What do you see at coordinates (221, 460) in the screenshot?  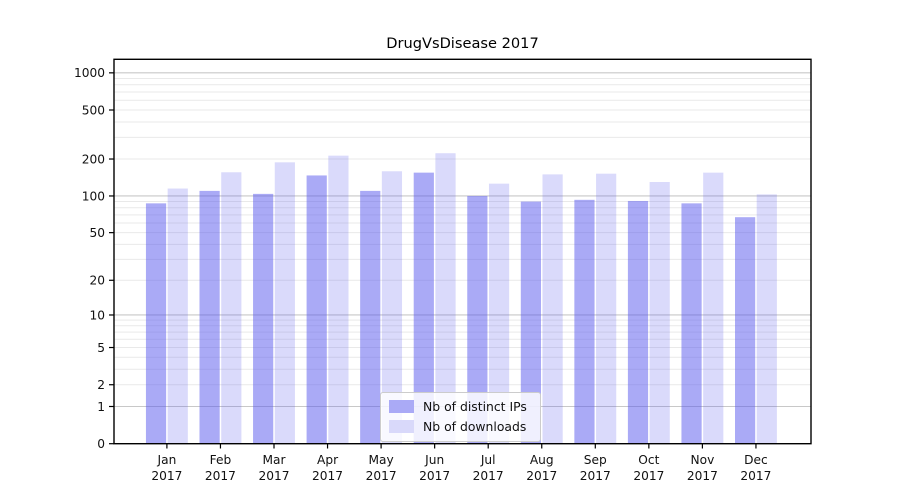 I see `x-tick-label-month: Feb` at bounding box center [221, 460].